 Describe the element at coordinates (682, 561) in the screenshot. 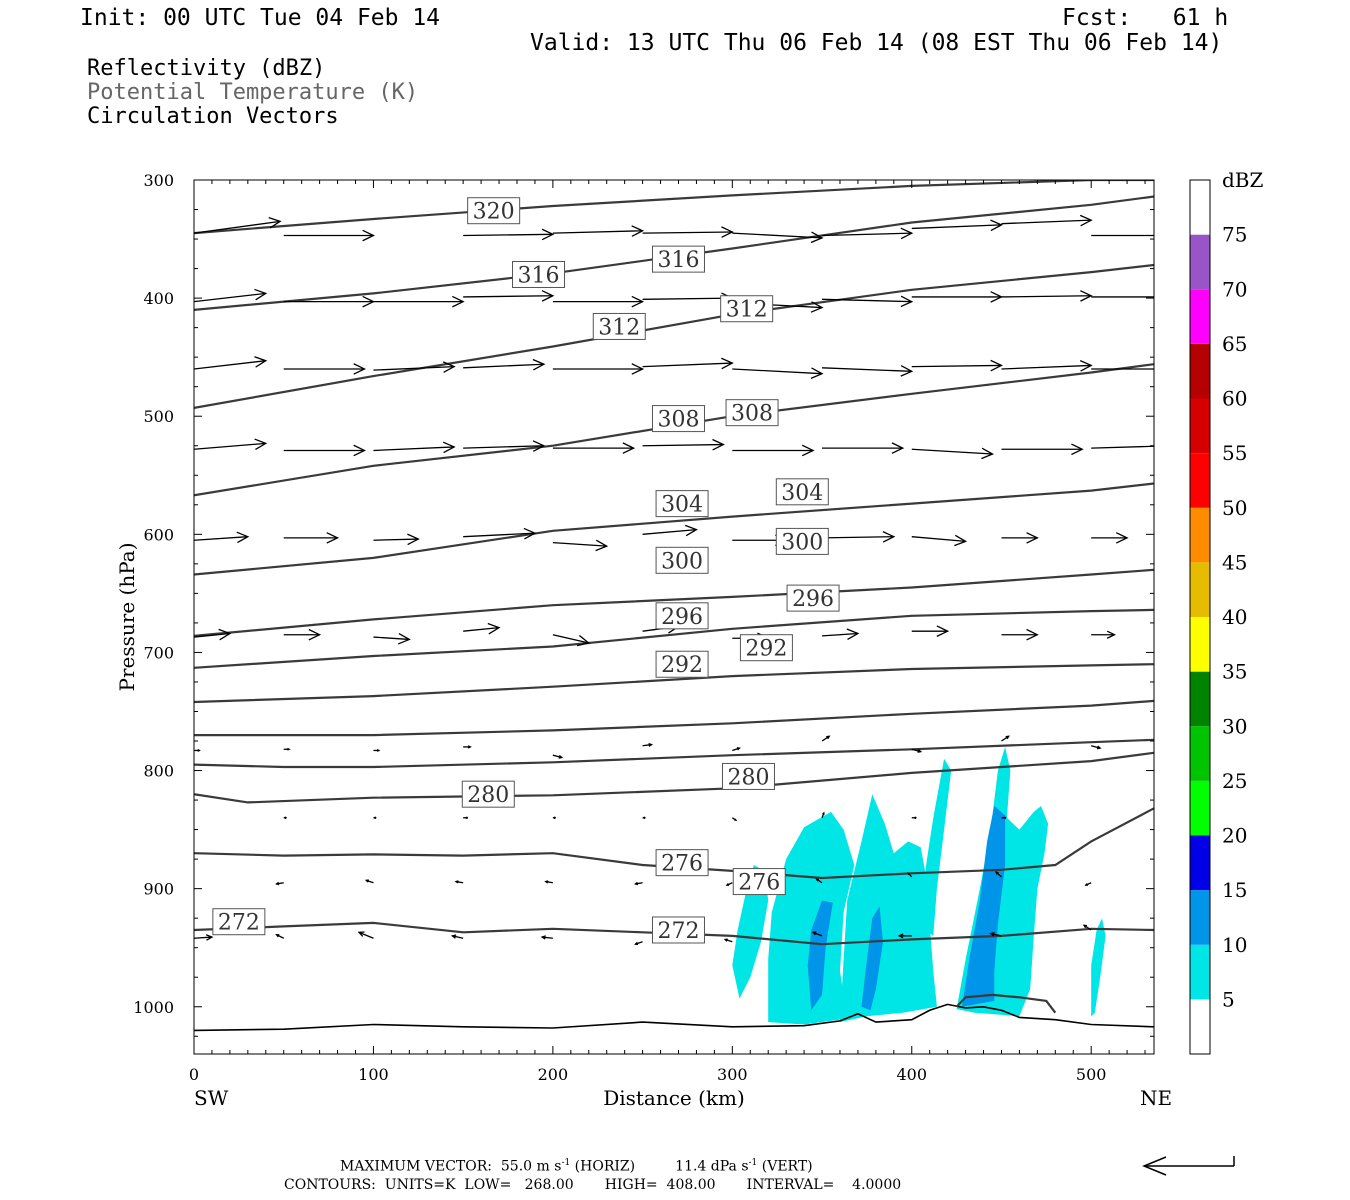

I see `theta-label-text: 300` at that location.